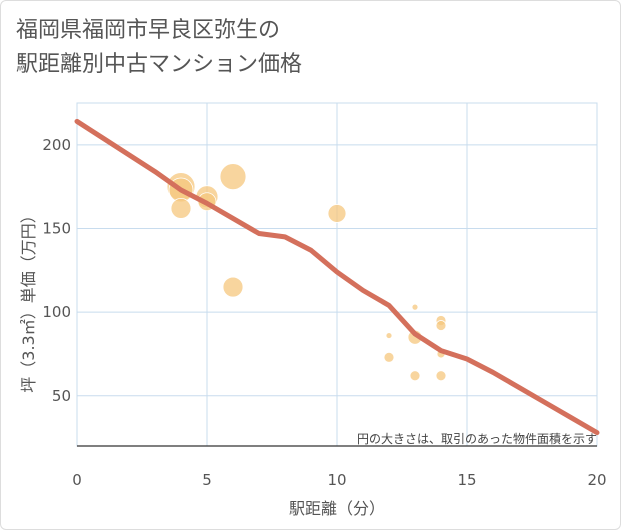 Image resolution: width=621 pixels, height=530 pixels. What do you see at coordinates (159, 64) in the screenshot?
I see `chart-title-line-2: 駅距離別中古マンション価格` at bounding box center [159, 64].